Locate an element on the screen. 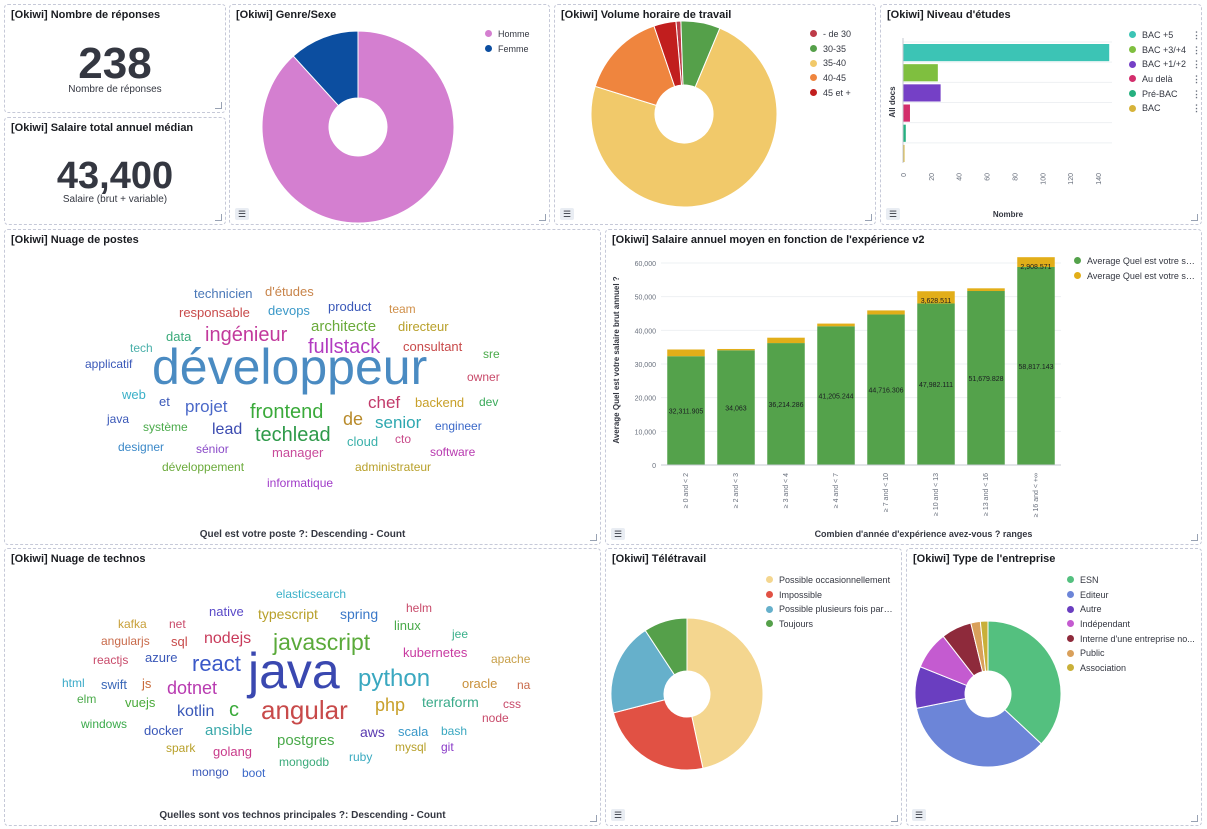 The image size is (1207, 829). cloud-word: golang is located at coordinates (233, 751).